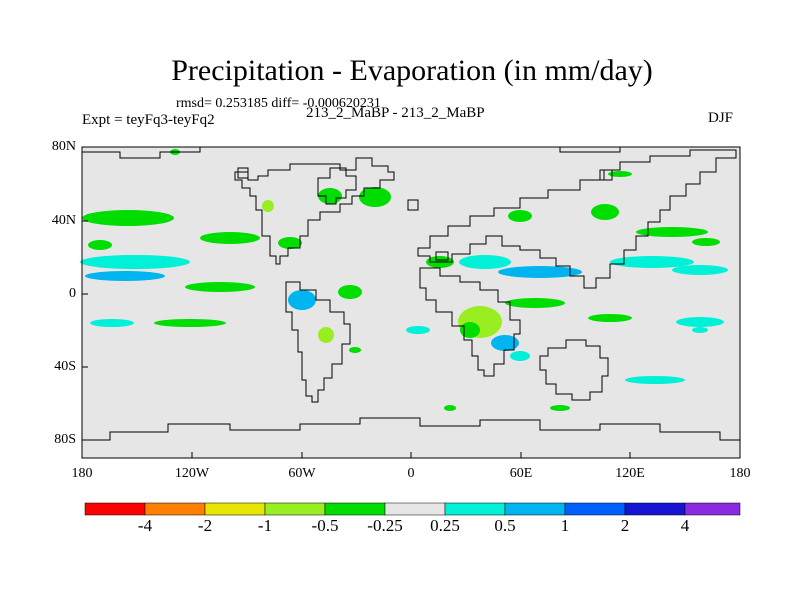 The image size is (800, 600). Describe the element at coordinates (412, 70) in the screenshot. I see `plot-title: Precipitation - Evaporation (in mm/day)` at that location.